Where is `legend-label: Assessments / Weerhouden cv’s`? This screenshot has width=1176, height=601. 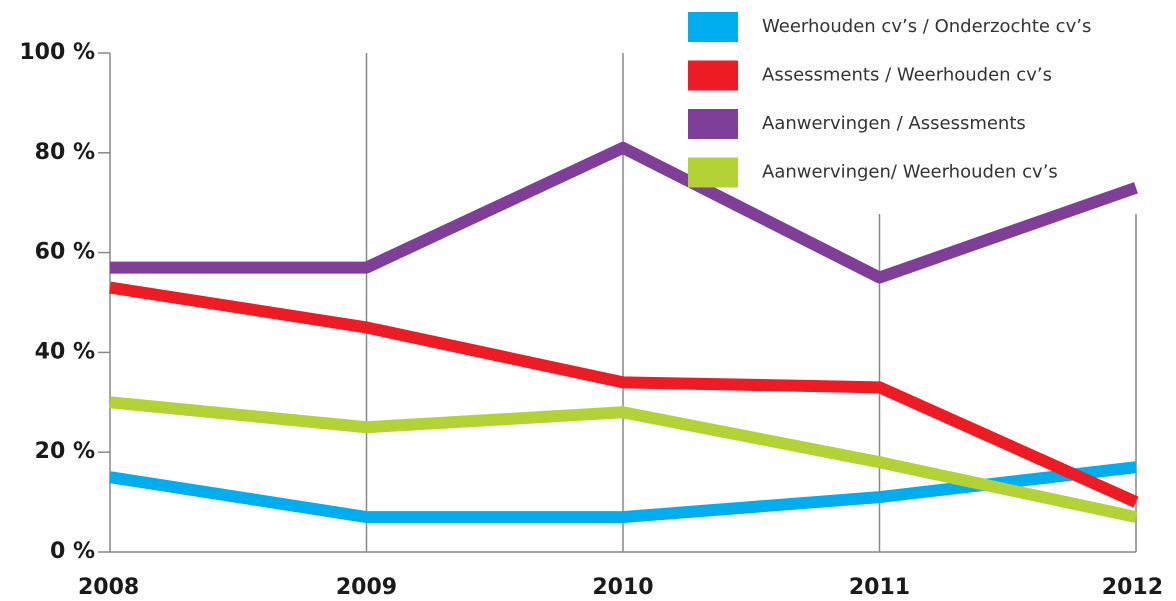 legend-label: Assessments / Weerhouden cv’s is located at coordinates (907, 75).